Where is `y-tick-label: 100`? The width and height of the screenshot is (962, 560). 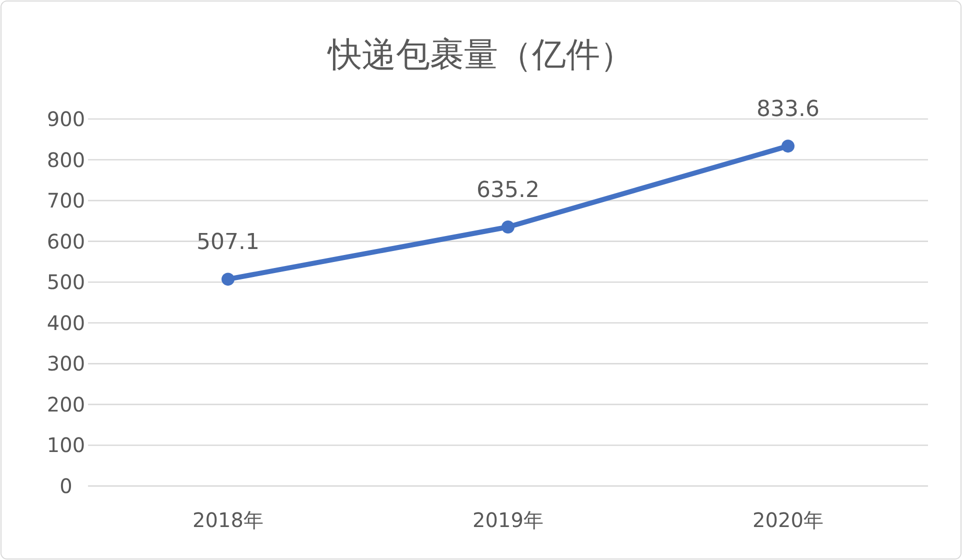
y-tick-label: 100 is located at coordinates (66, 445).